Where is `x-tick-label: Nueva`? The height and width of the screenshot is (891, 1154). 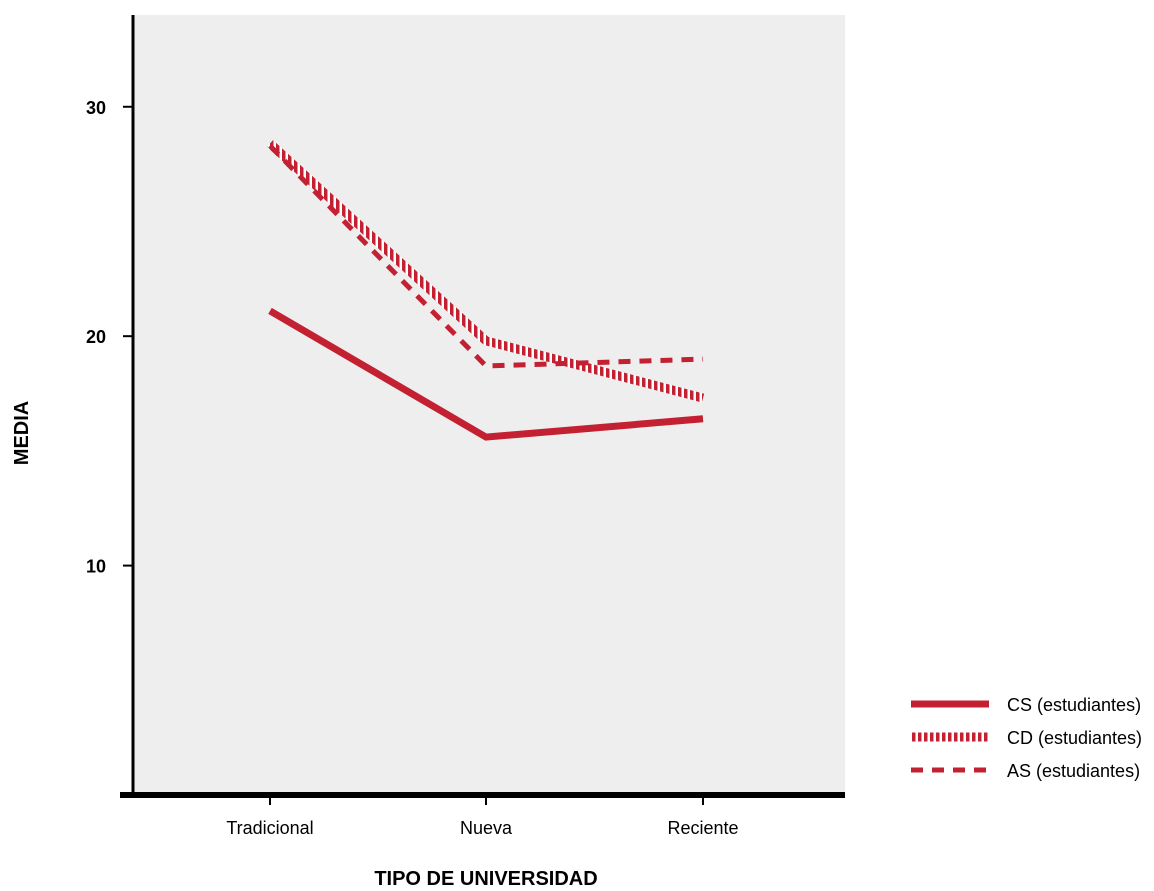 x-tick-label: Nueva is located at coordinates (486, 828).